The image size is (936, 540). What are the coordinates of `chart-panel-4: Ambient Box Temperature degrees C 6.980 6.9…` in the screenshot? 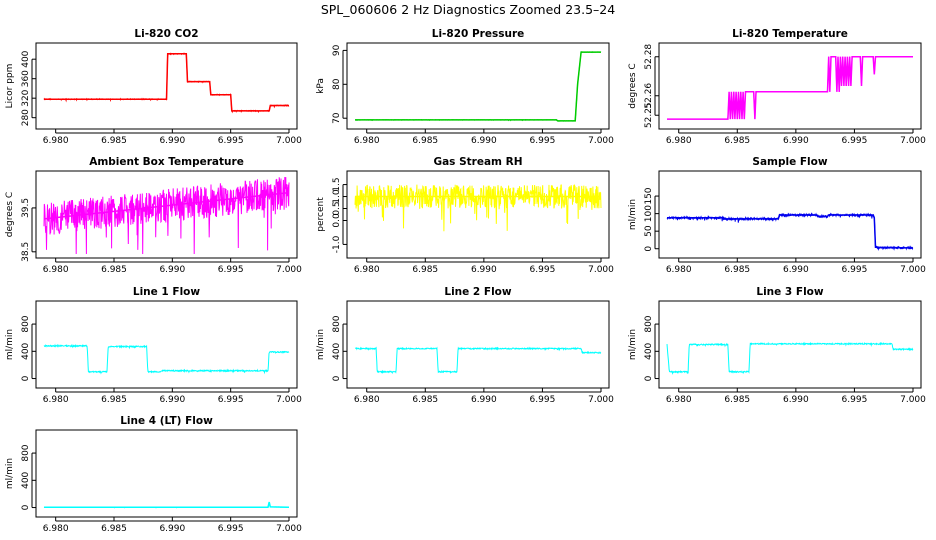 It's located at (153, 215).